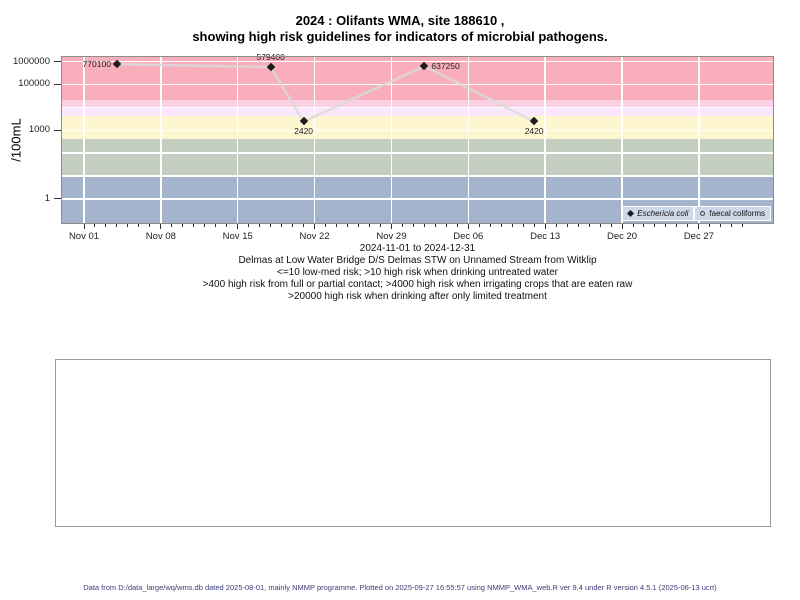  I want to click on legend-label-faecal-coliforms: faecal coliforms, so click(737, 213).